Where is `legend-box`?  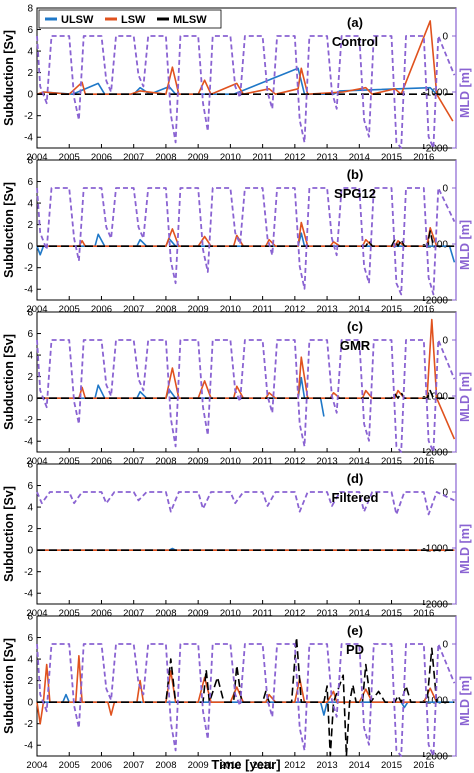
legend-box is located at coordinates (130, 19).